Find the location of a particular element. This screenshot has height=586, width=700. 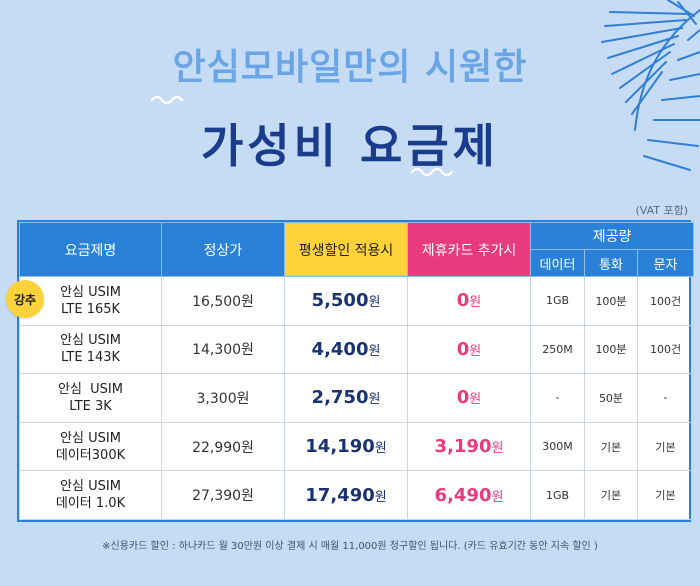

plan-name: 안심 USIM 데이터 1.0K is located at coordinates (90, 495).